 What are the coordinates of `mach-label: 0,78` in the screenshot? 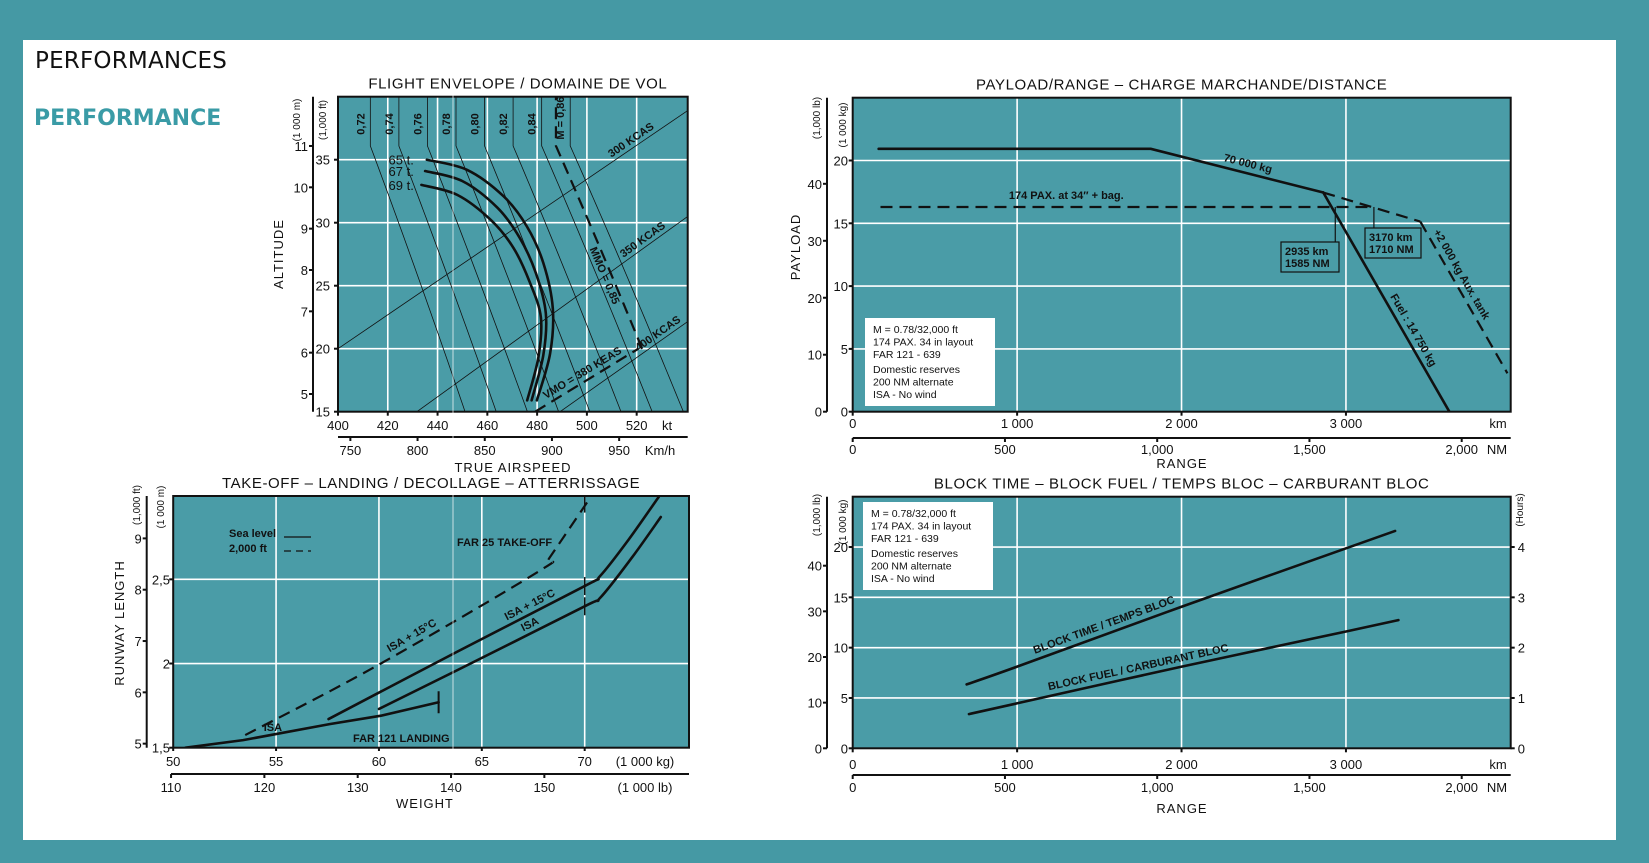 It's located at (447, 123).